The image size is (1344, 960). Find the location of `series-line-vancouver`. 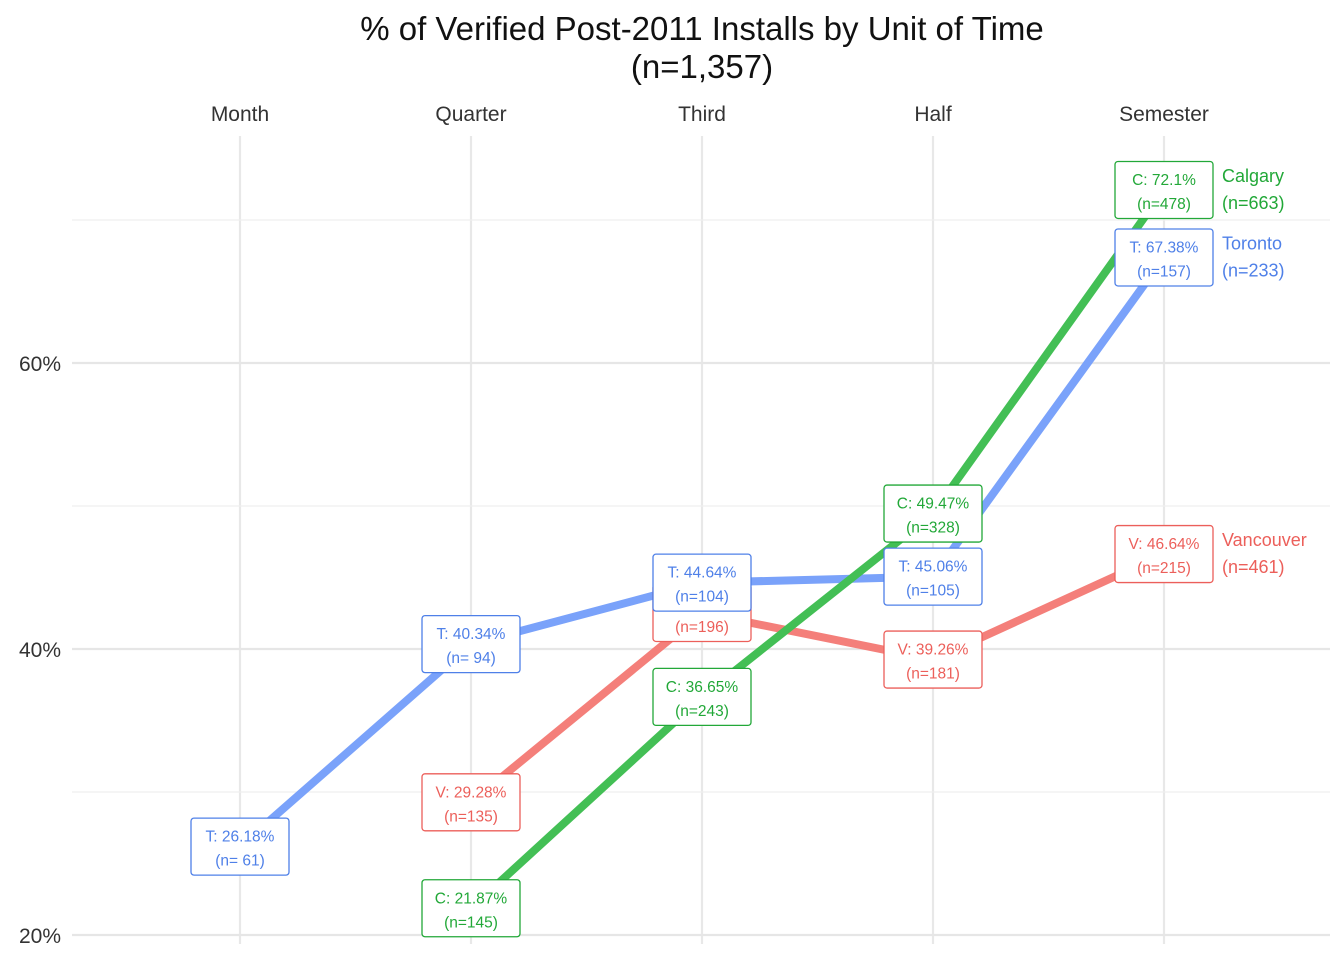

series-line-vancouver is located at coordinates (817, 678).